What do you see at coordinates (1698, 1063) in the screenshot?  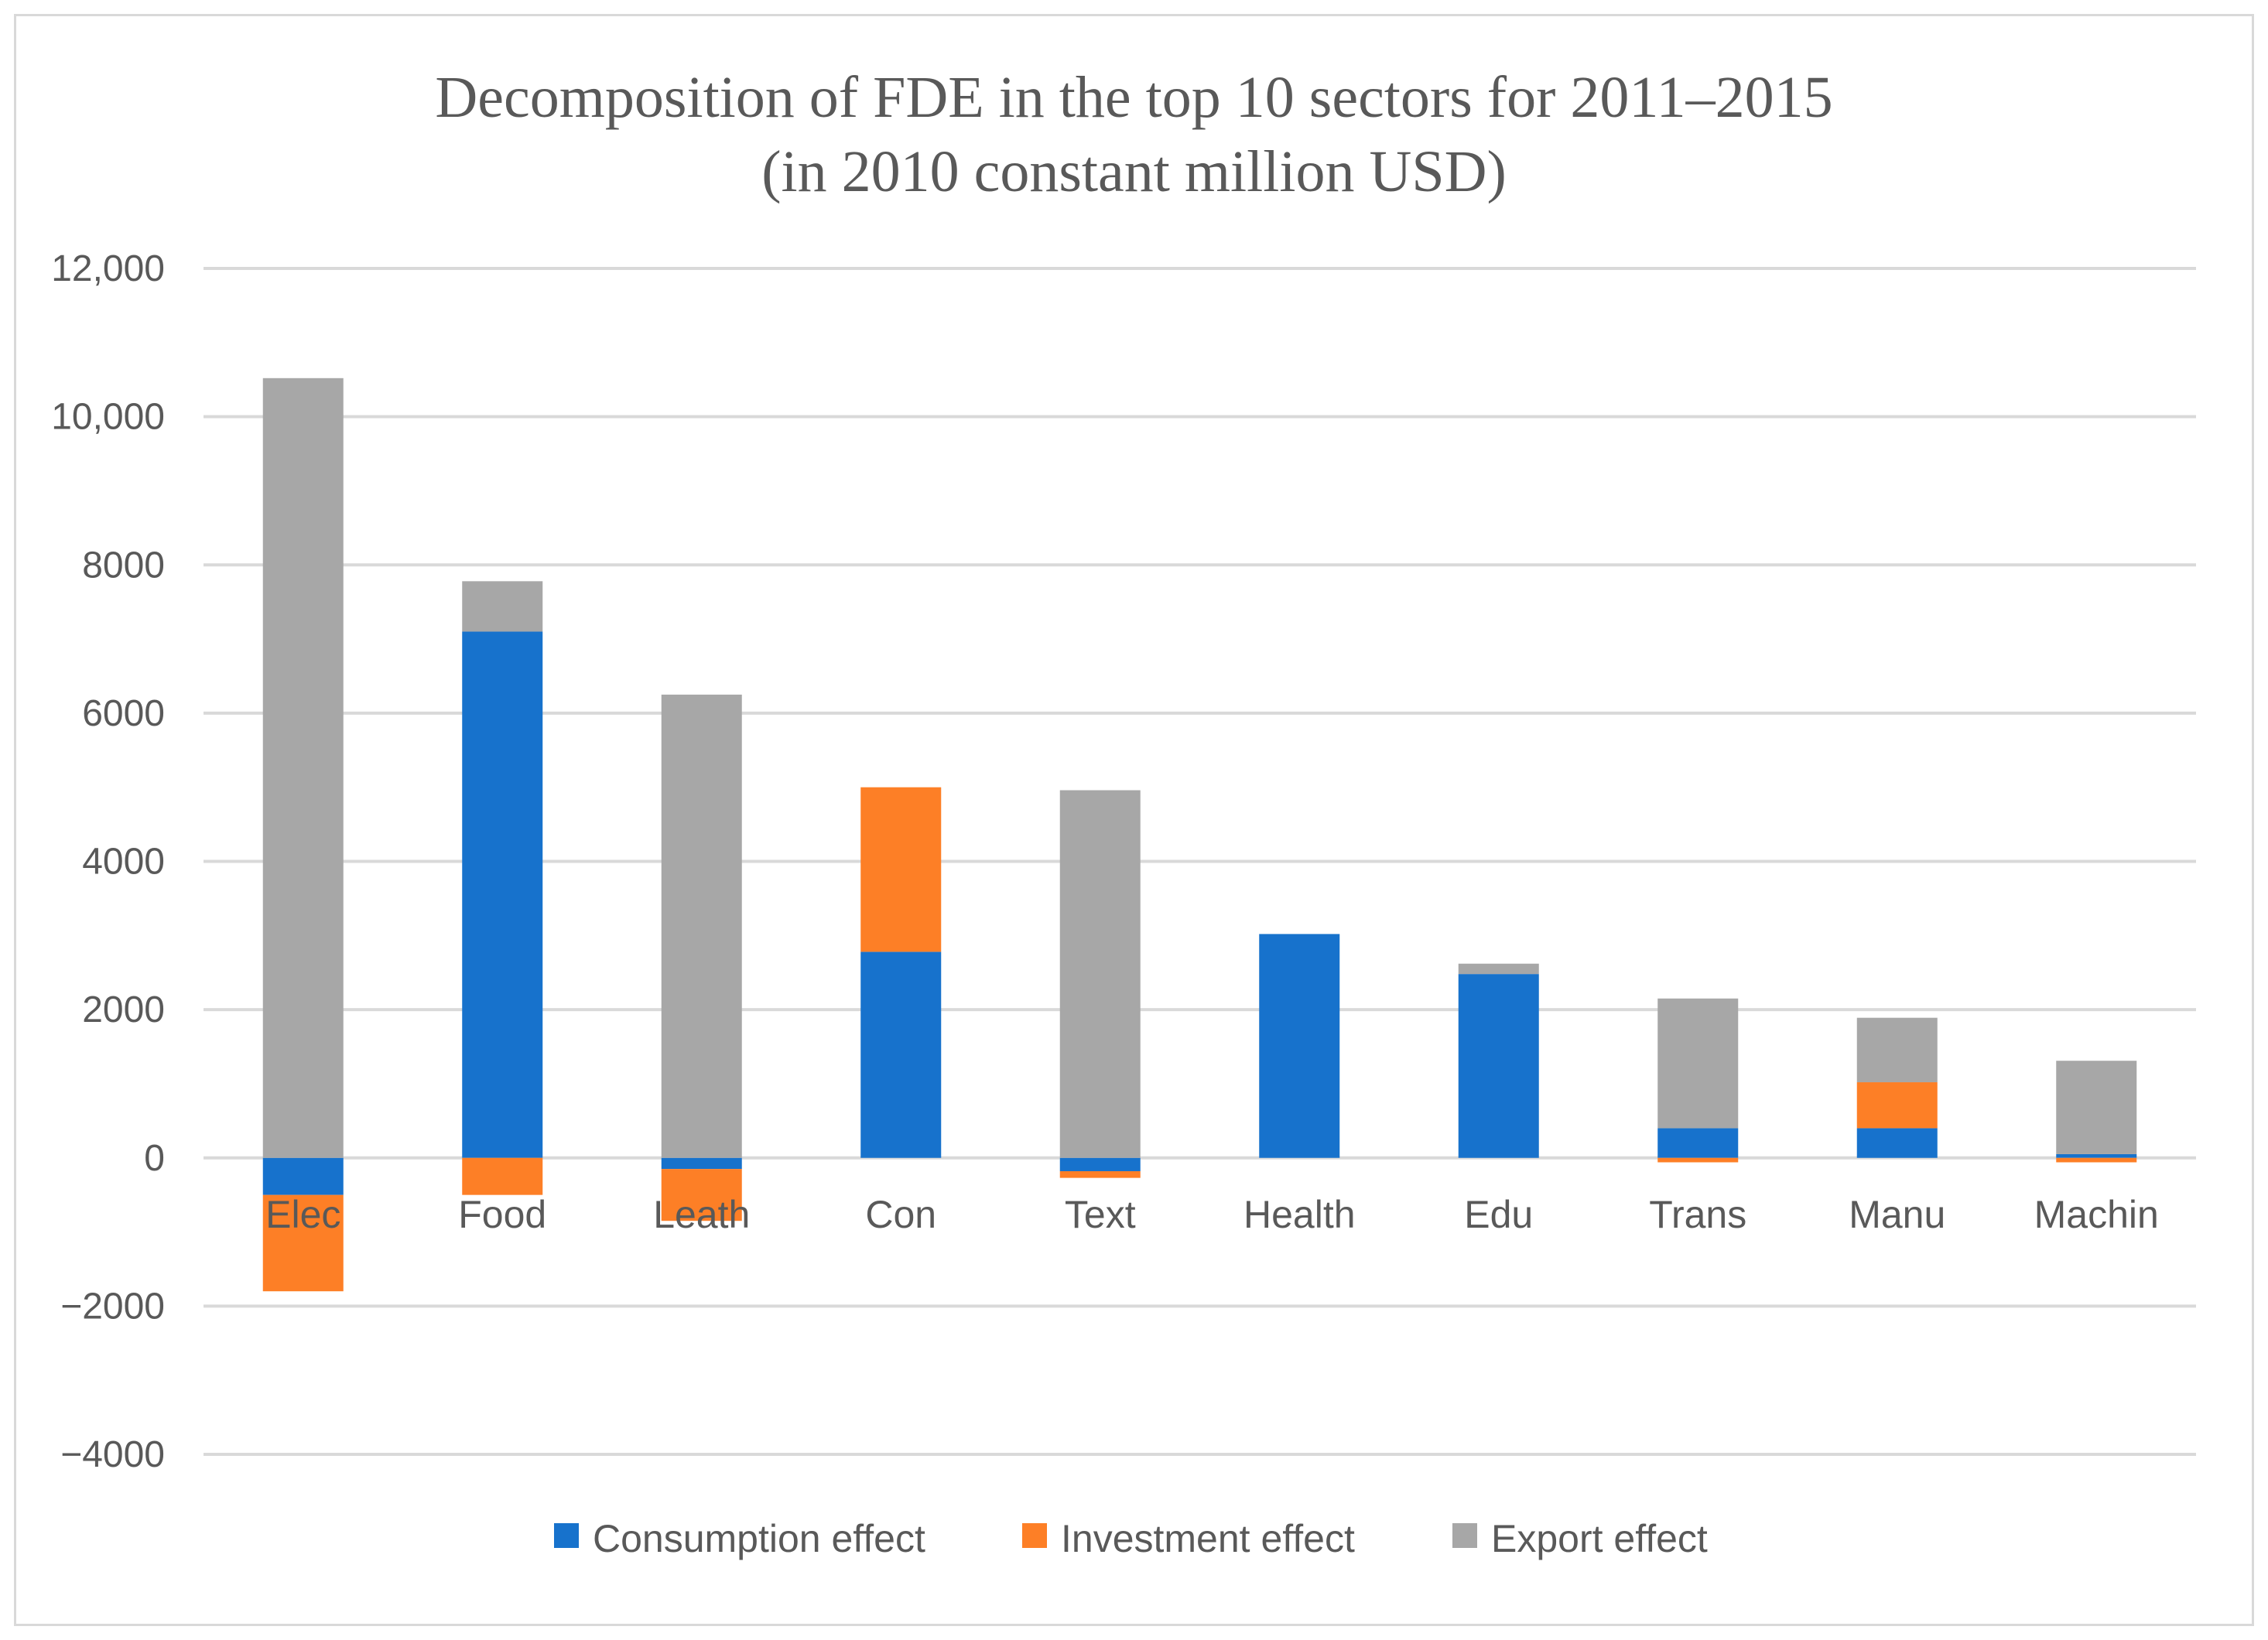 I see `bar-trans-export-effect` at bounding box center [1698, 1063].